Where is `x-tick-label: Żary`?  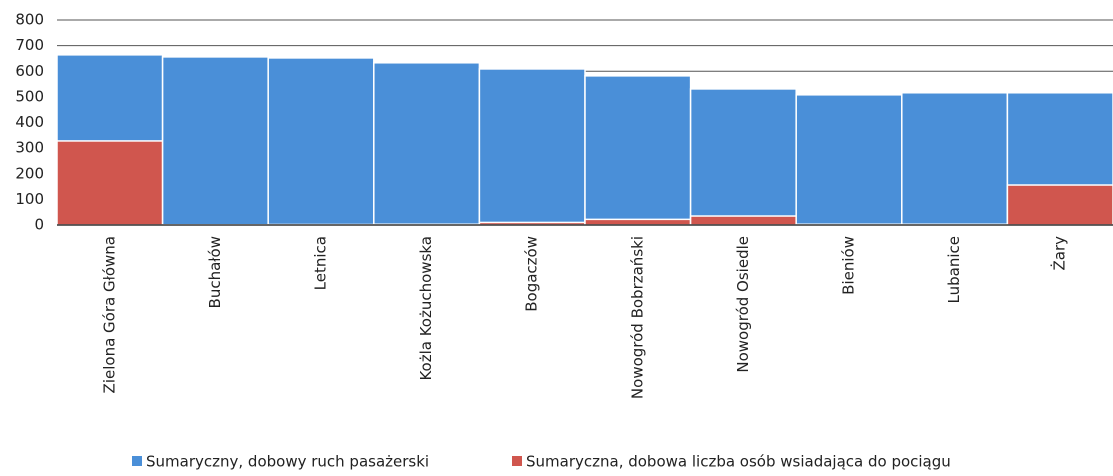 x-tick-label: Żary is located at coordinates (1059, 253).